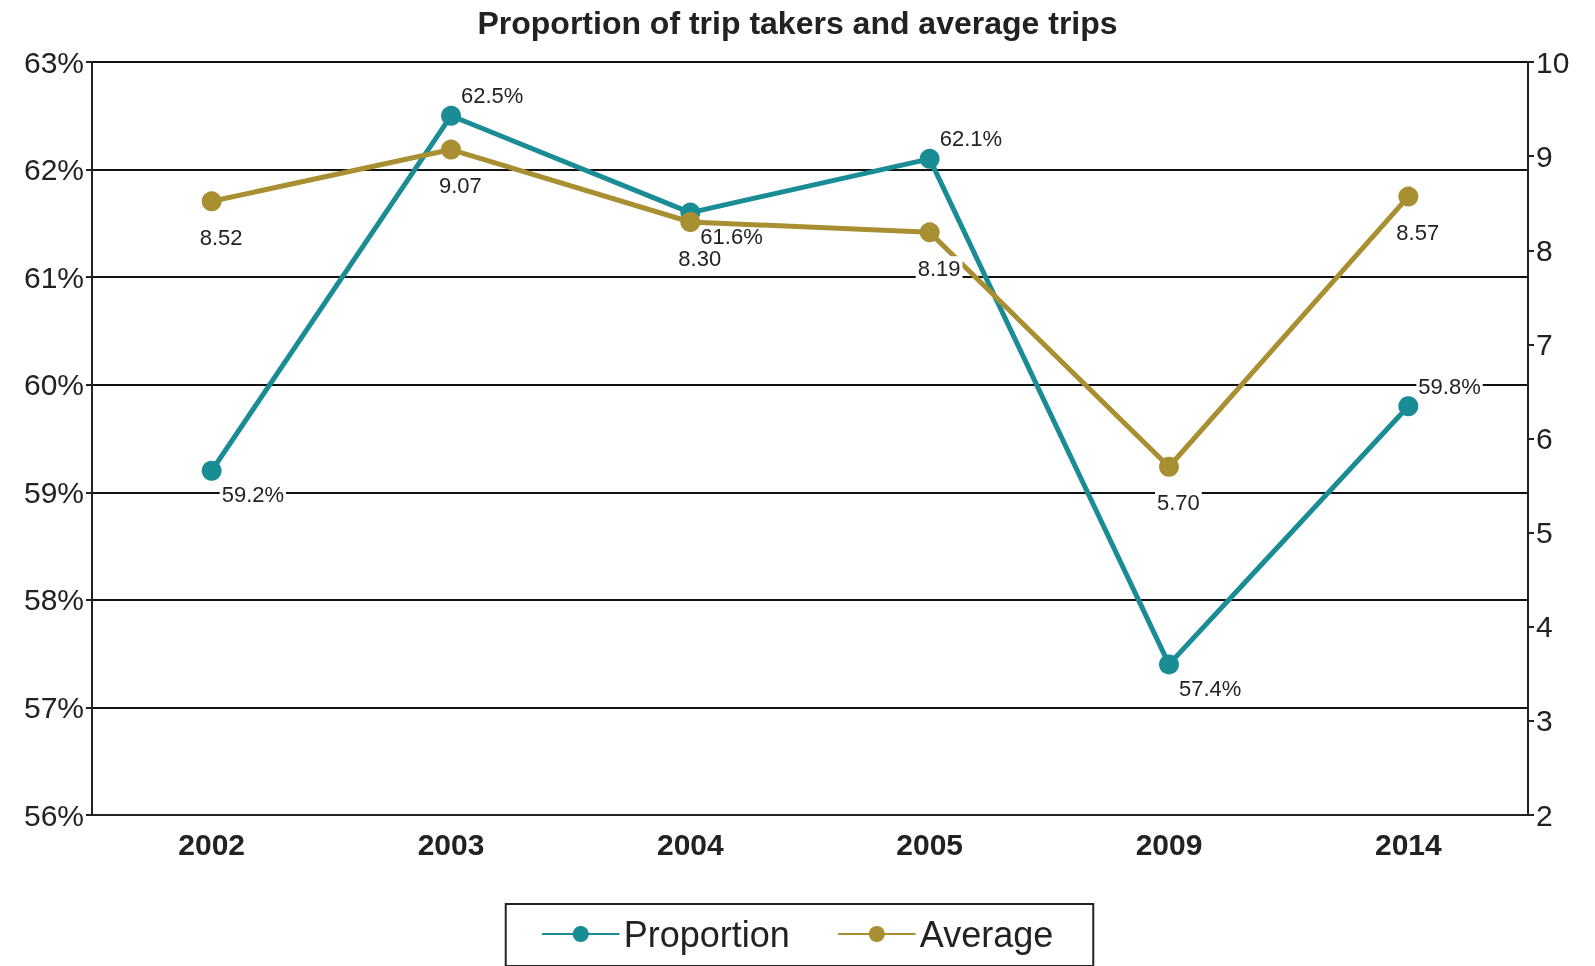 This screenshot has height=966, width=1595. I want to click on y2-tick-label: 5, so click(1544, 533).